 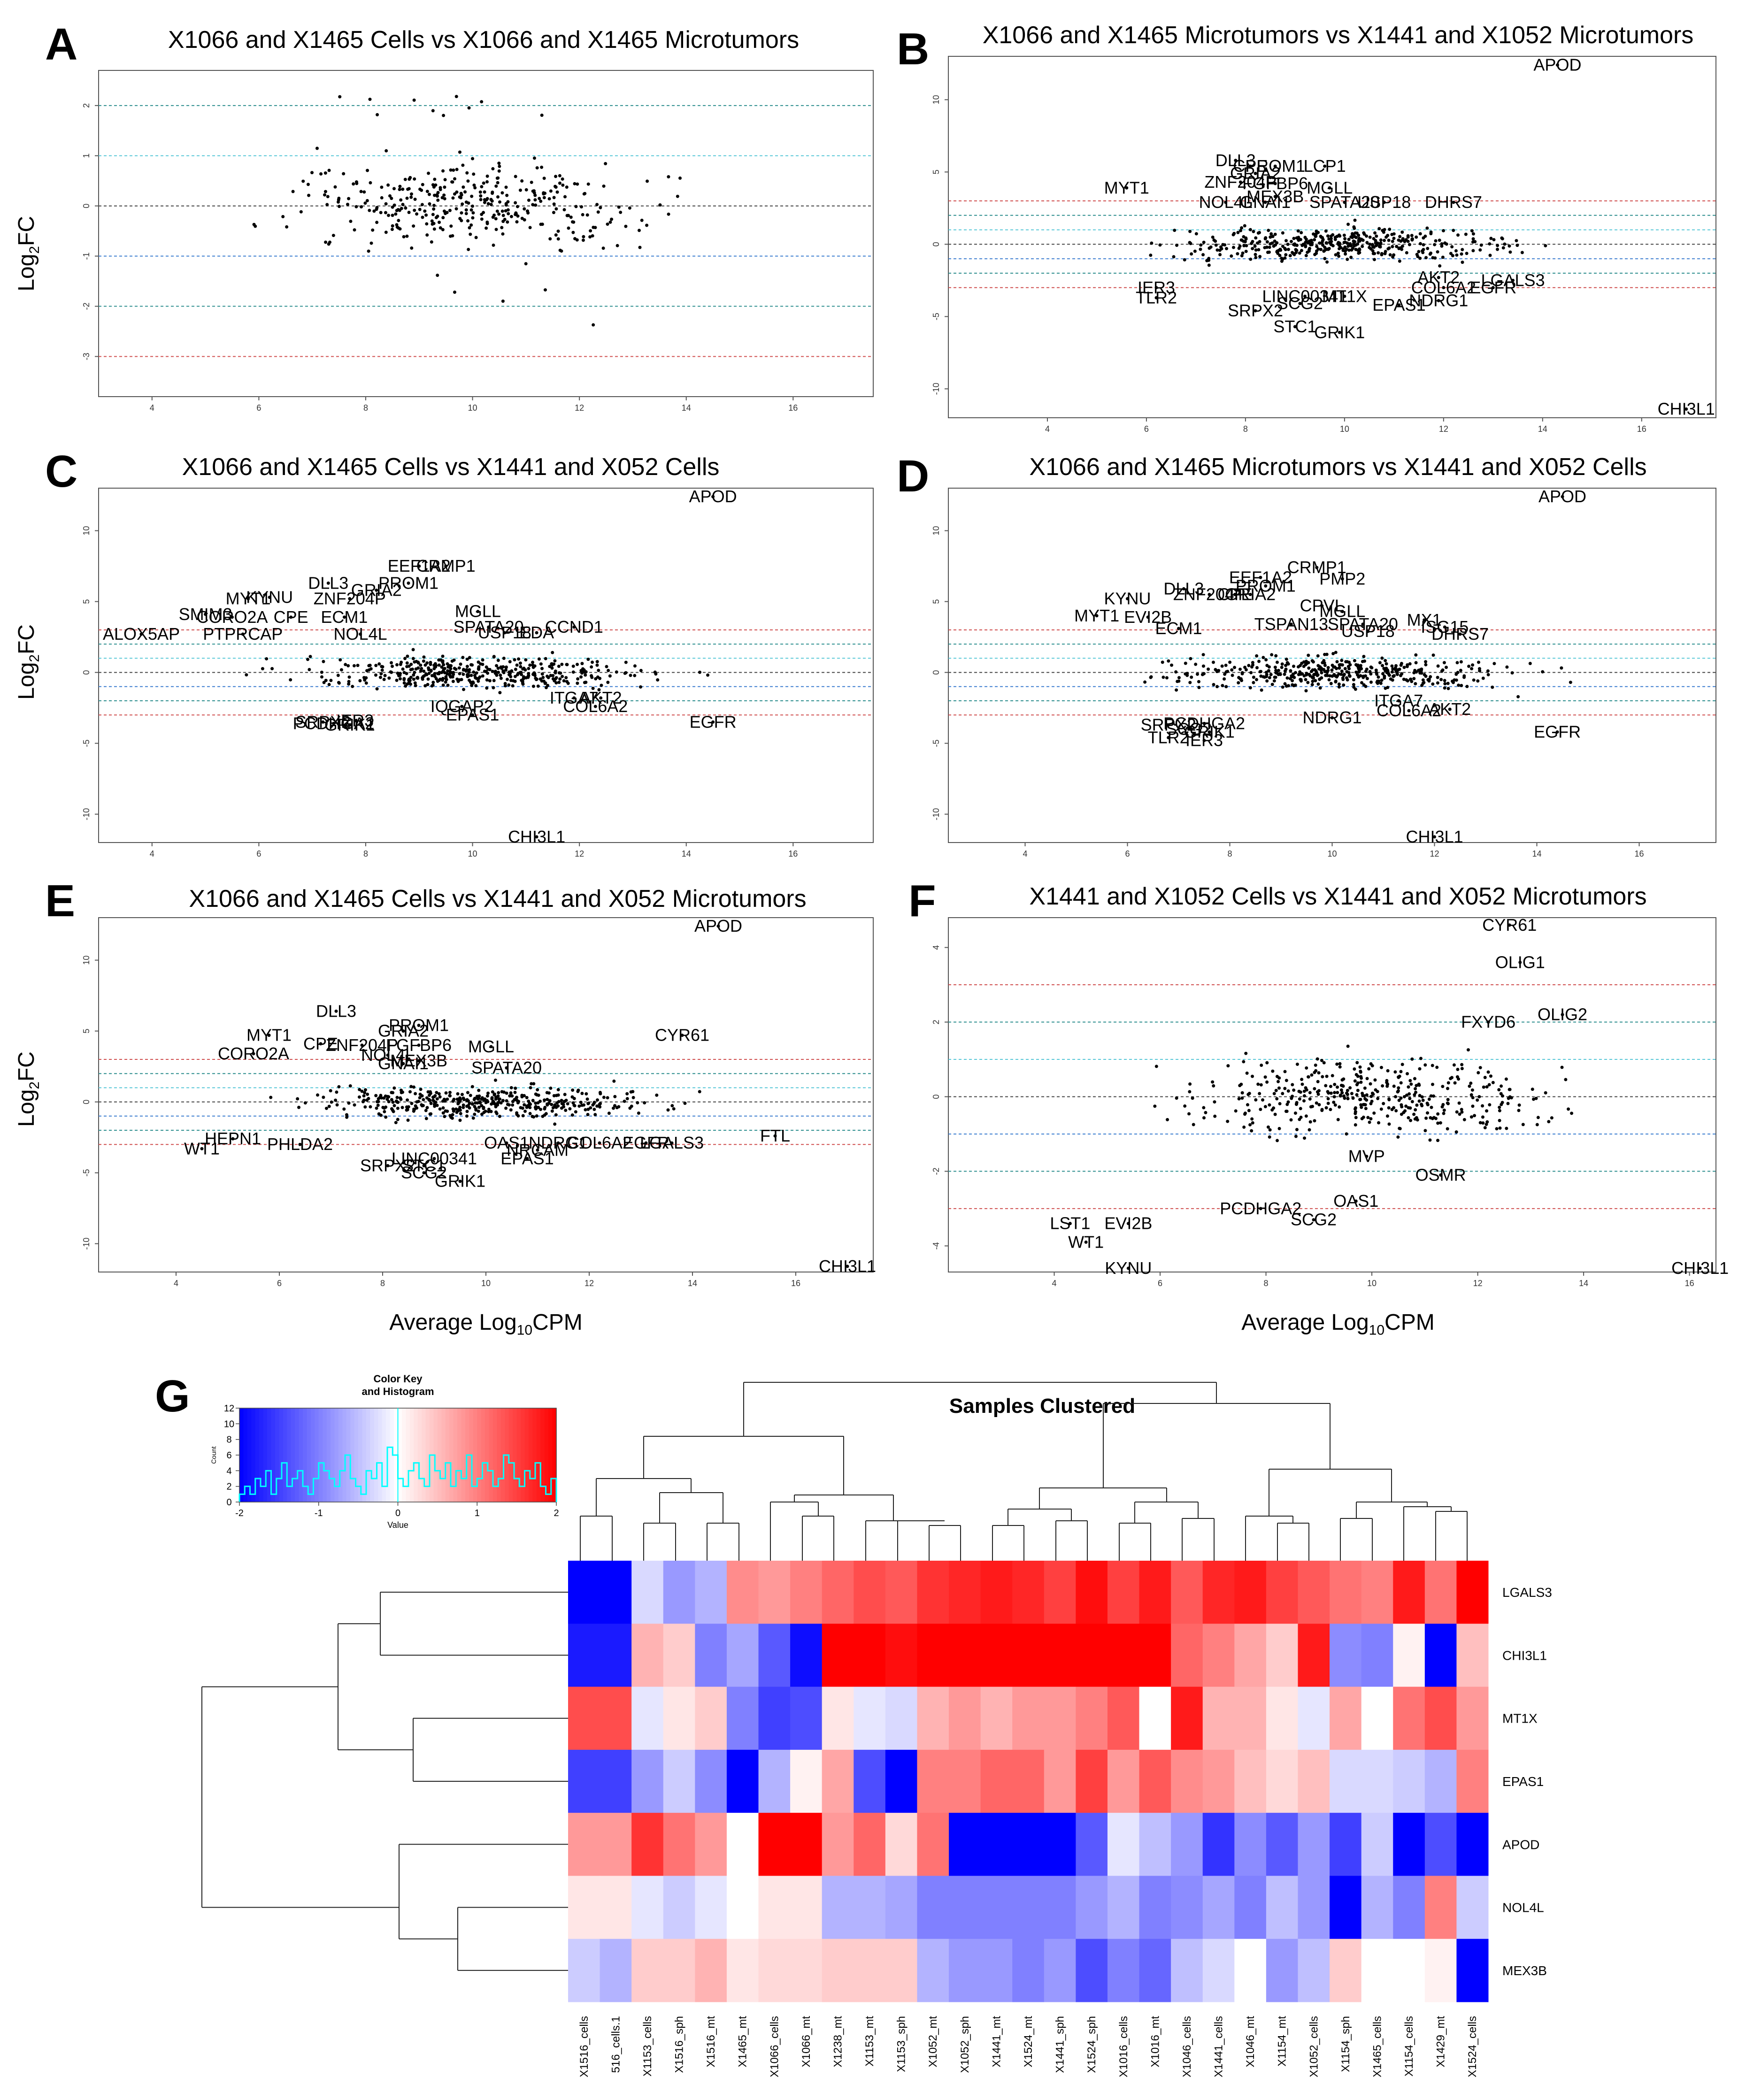 What do you see at coordinates (579, 408) in the screenshot?
I see `x-tick-label: 12` at bounding box center [579, 408].